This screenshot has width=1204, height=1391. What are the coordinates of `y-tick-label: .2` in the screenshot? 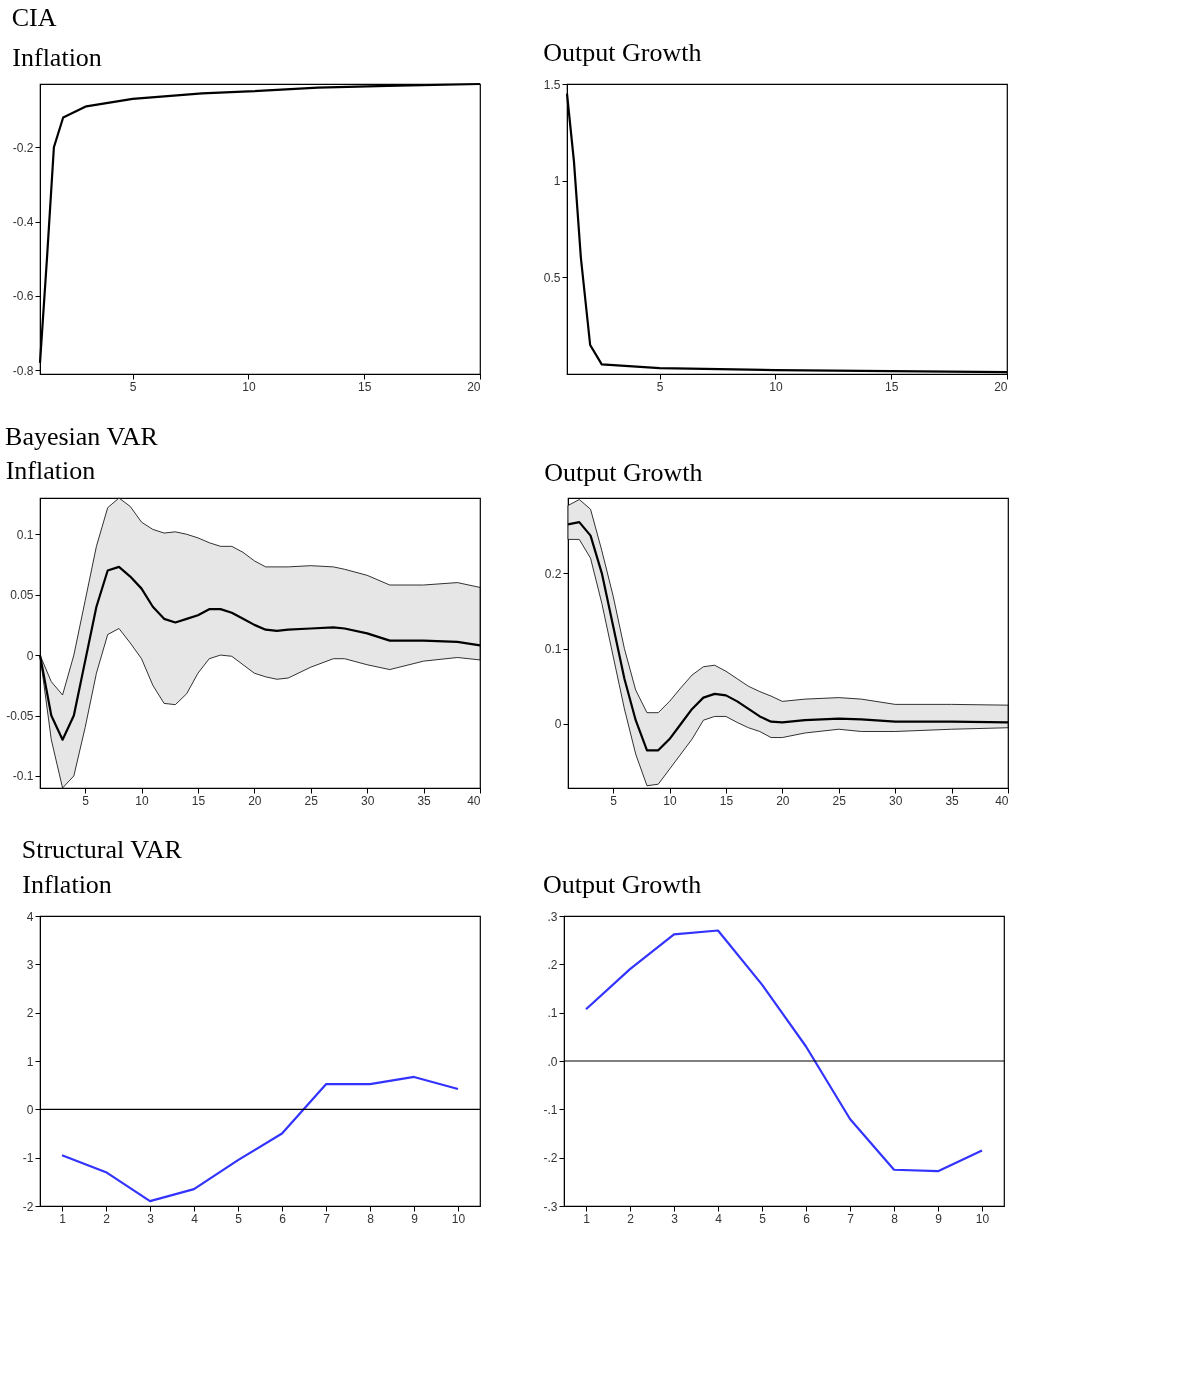 It's located at (552, 964).